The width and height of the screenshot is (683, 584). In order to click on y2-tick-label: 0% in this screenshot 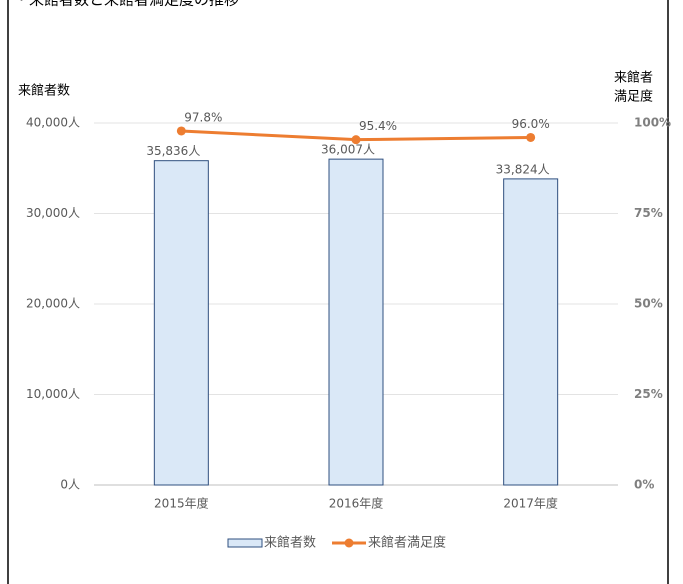, I will do `click(644, 485)`.